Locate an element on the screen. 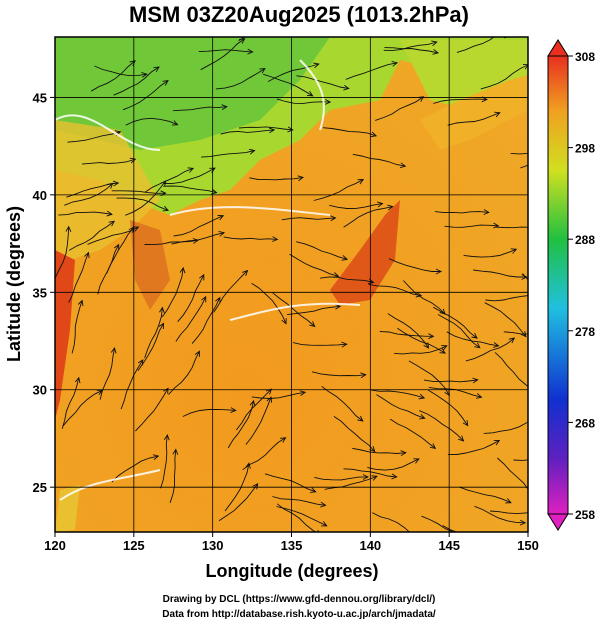  colorbar-tick-label: 258 is located at coordinates (585, 515).